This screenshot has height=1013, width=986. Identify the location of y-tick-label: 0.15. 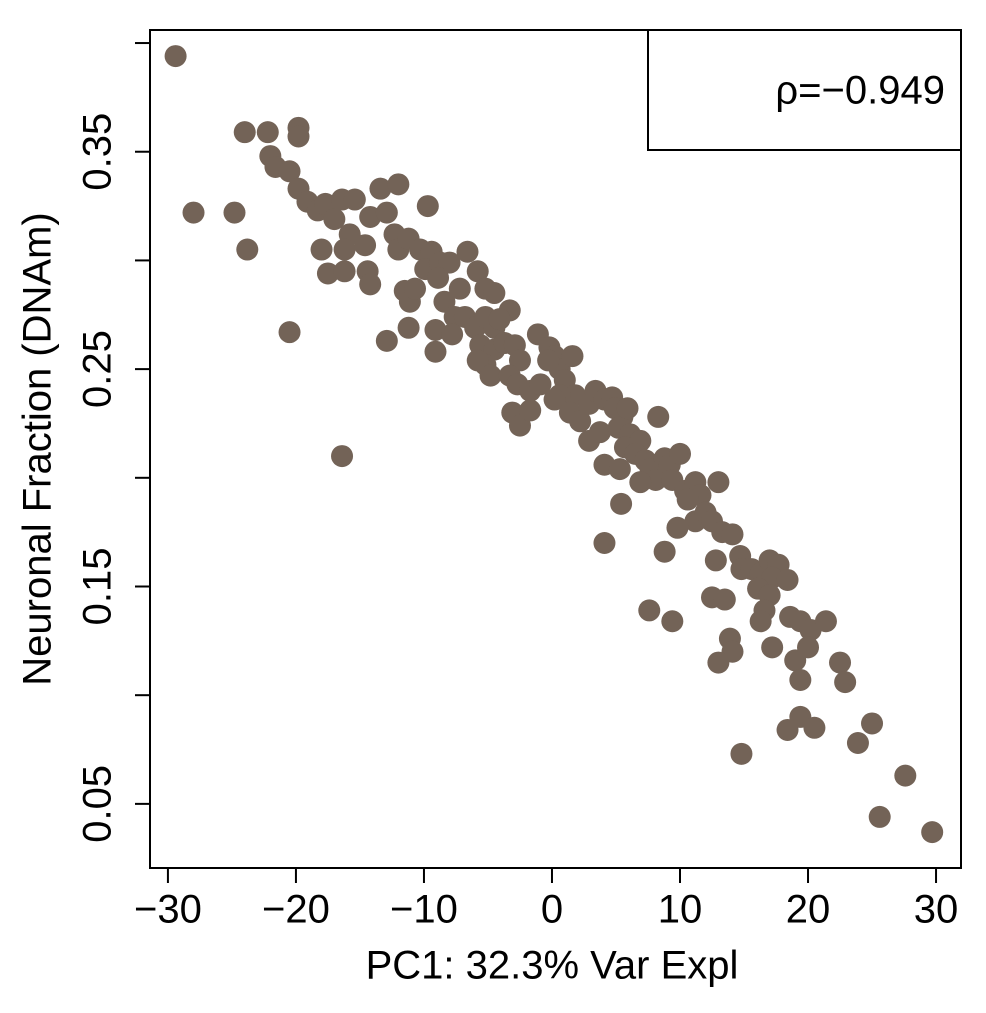
(98, 587).